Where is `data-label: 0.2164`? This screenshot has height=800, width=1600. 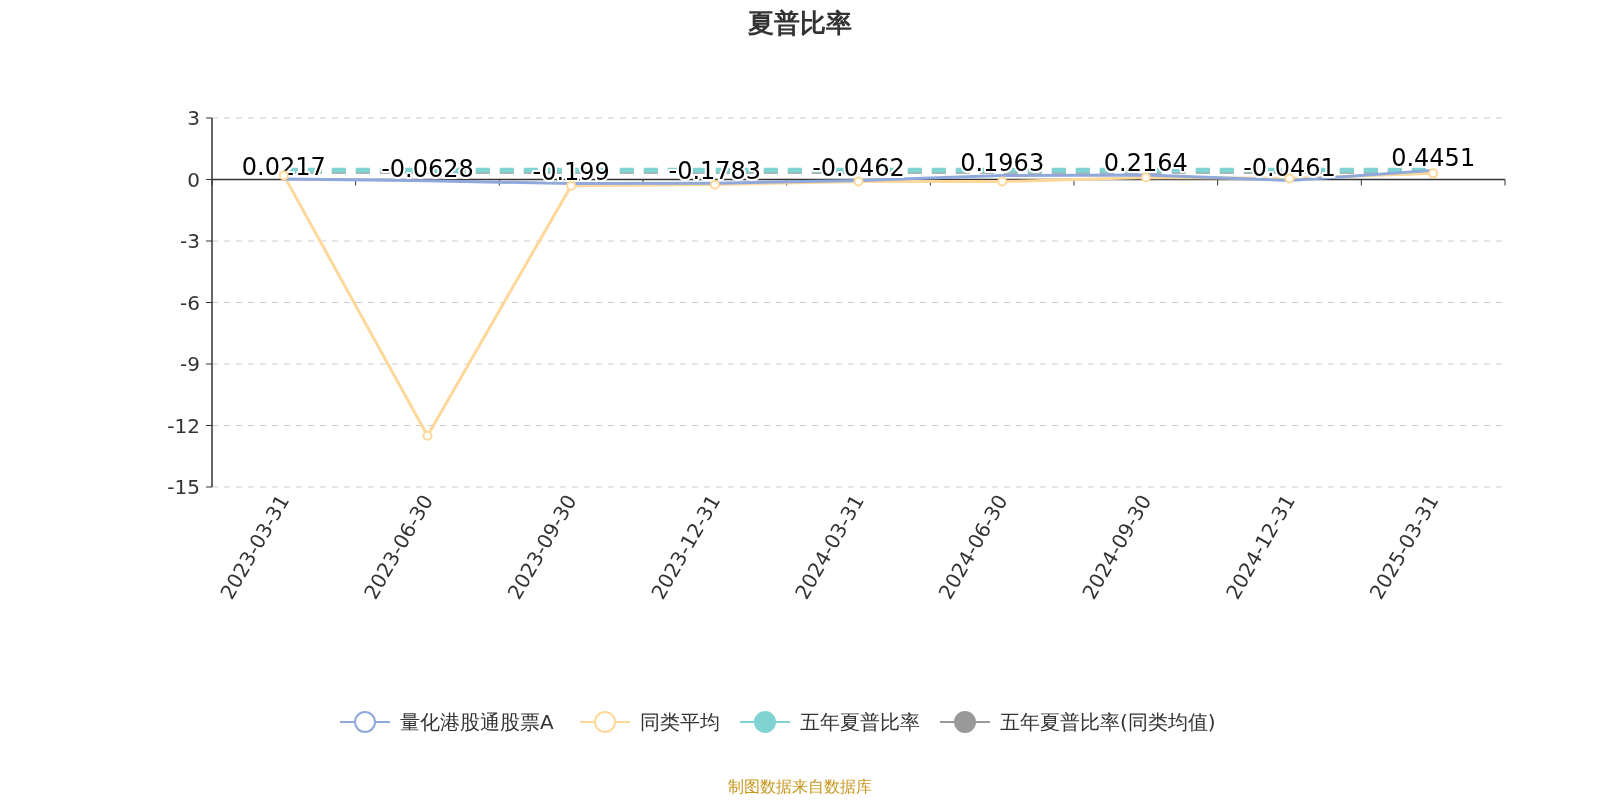
data-label: 0.2164 is located at coordinates (1145, 163).